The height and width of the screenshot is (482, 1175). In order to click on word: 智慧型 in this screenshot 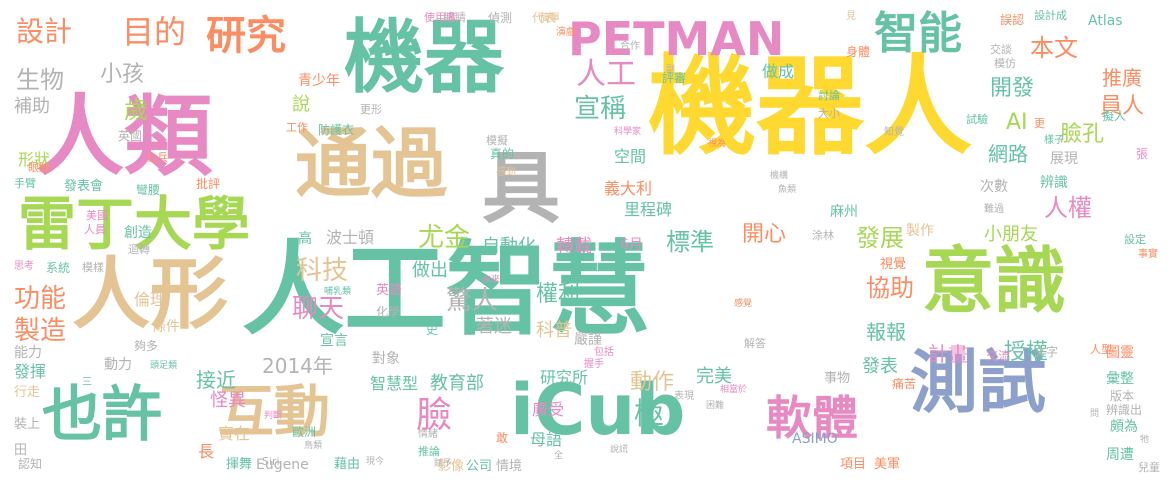, I will do `click(394, 383)`.